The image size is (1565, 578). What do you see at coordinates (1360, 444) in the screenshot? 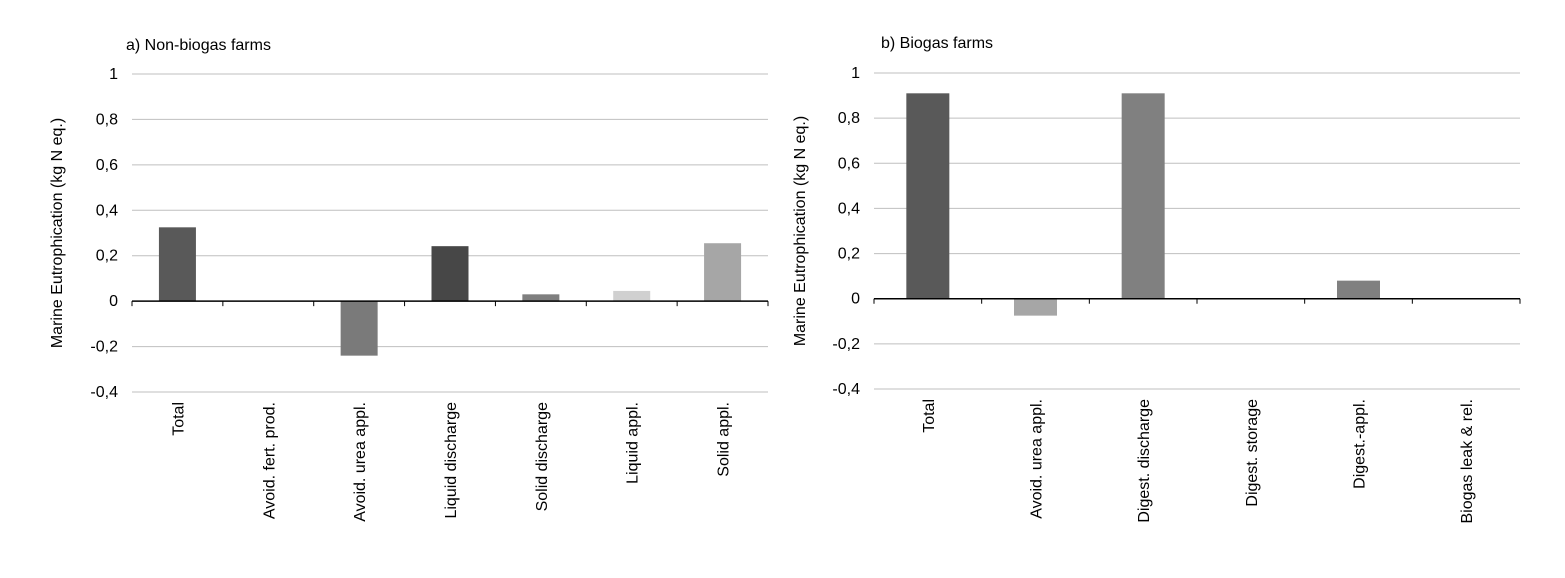
I see `x-tick-label: Digest.-appl.` at bounding box center [1360, 444].